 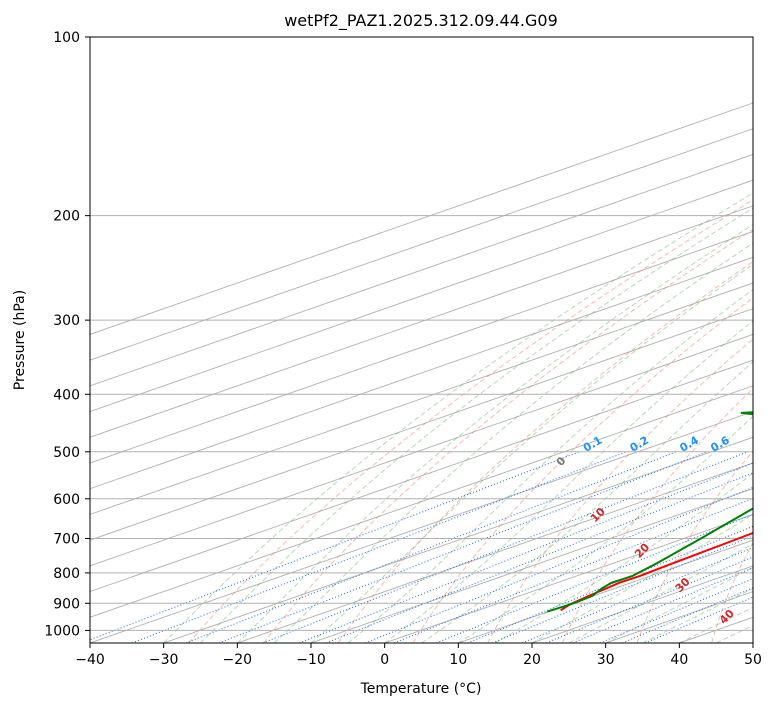 I want to click on dewpoint-profile-line, so click(x=649, y=512).